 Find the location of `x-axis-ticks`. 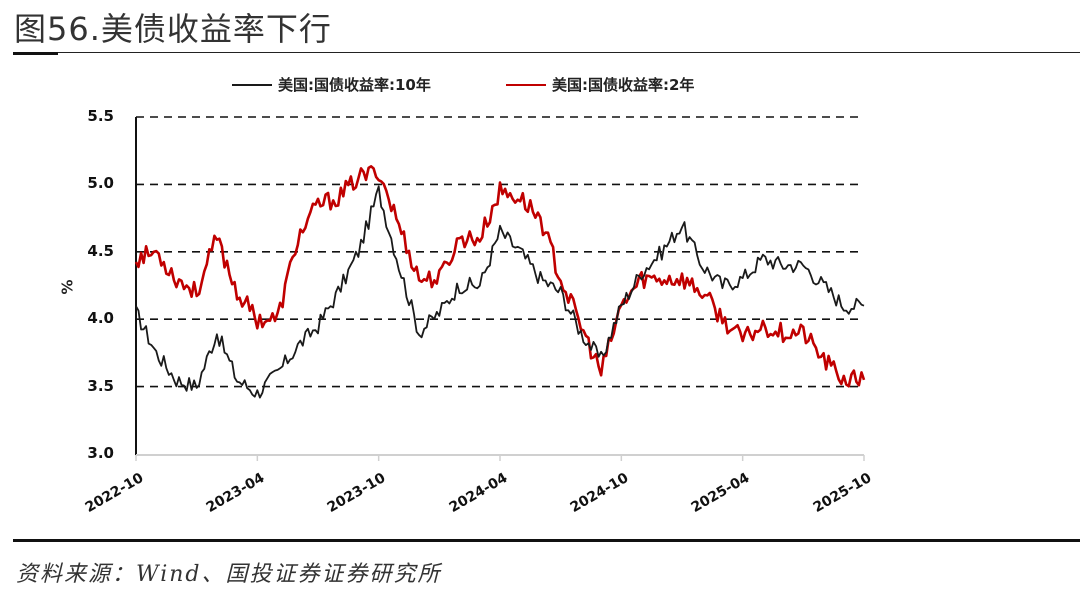

x-axis-ticks is located at coordinates (500, 458).